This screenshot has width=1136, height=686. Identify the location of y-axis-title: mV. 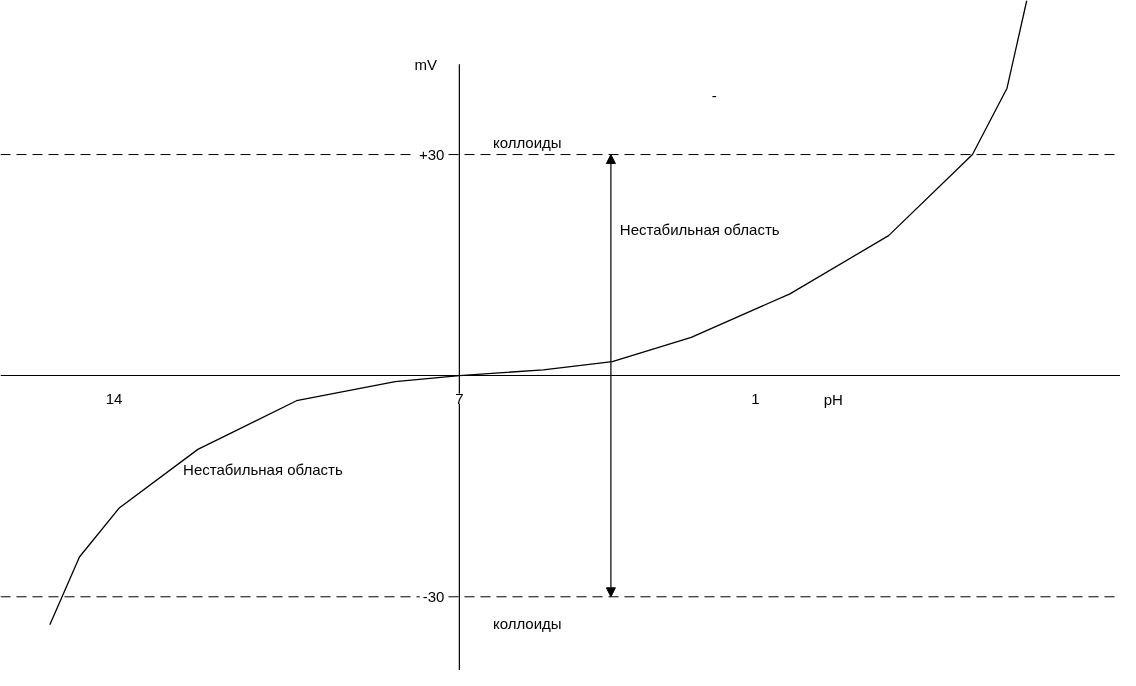
(425, 64).